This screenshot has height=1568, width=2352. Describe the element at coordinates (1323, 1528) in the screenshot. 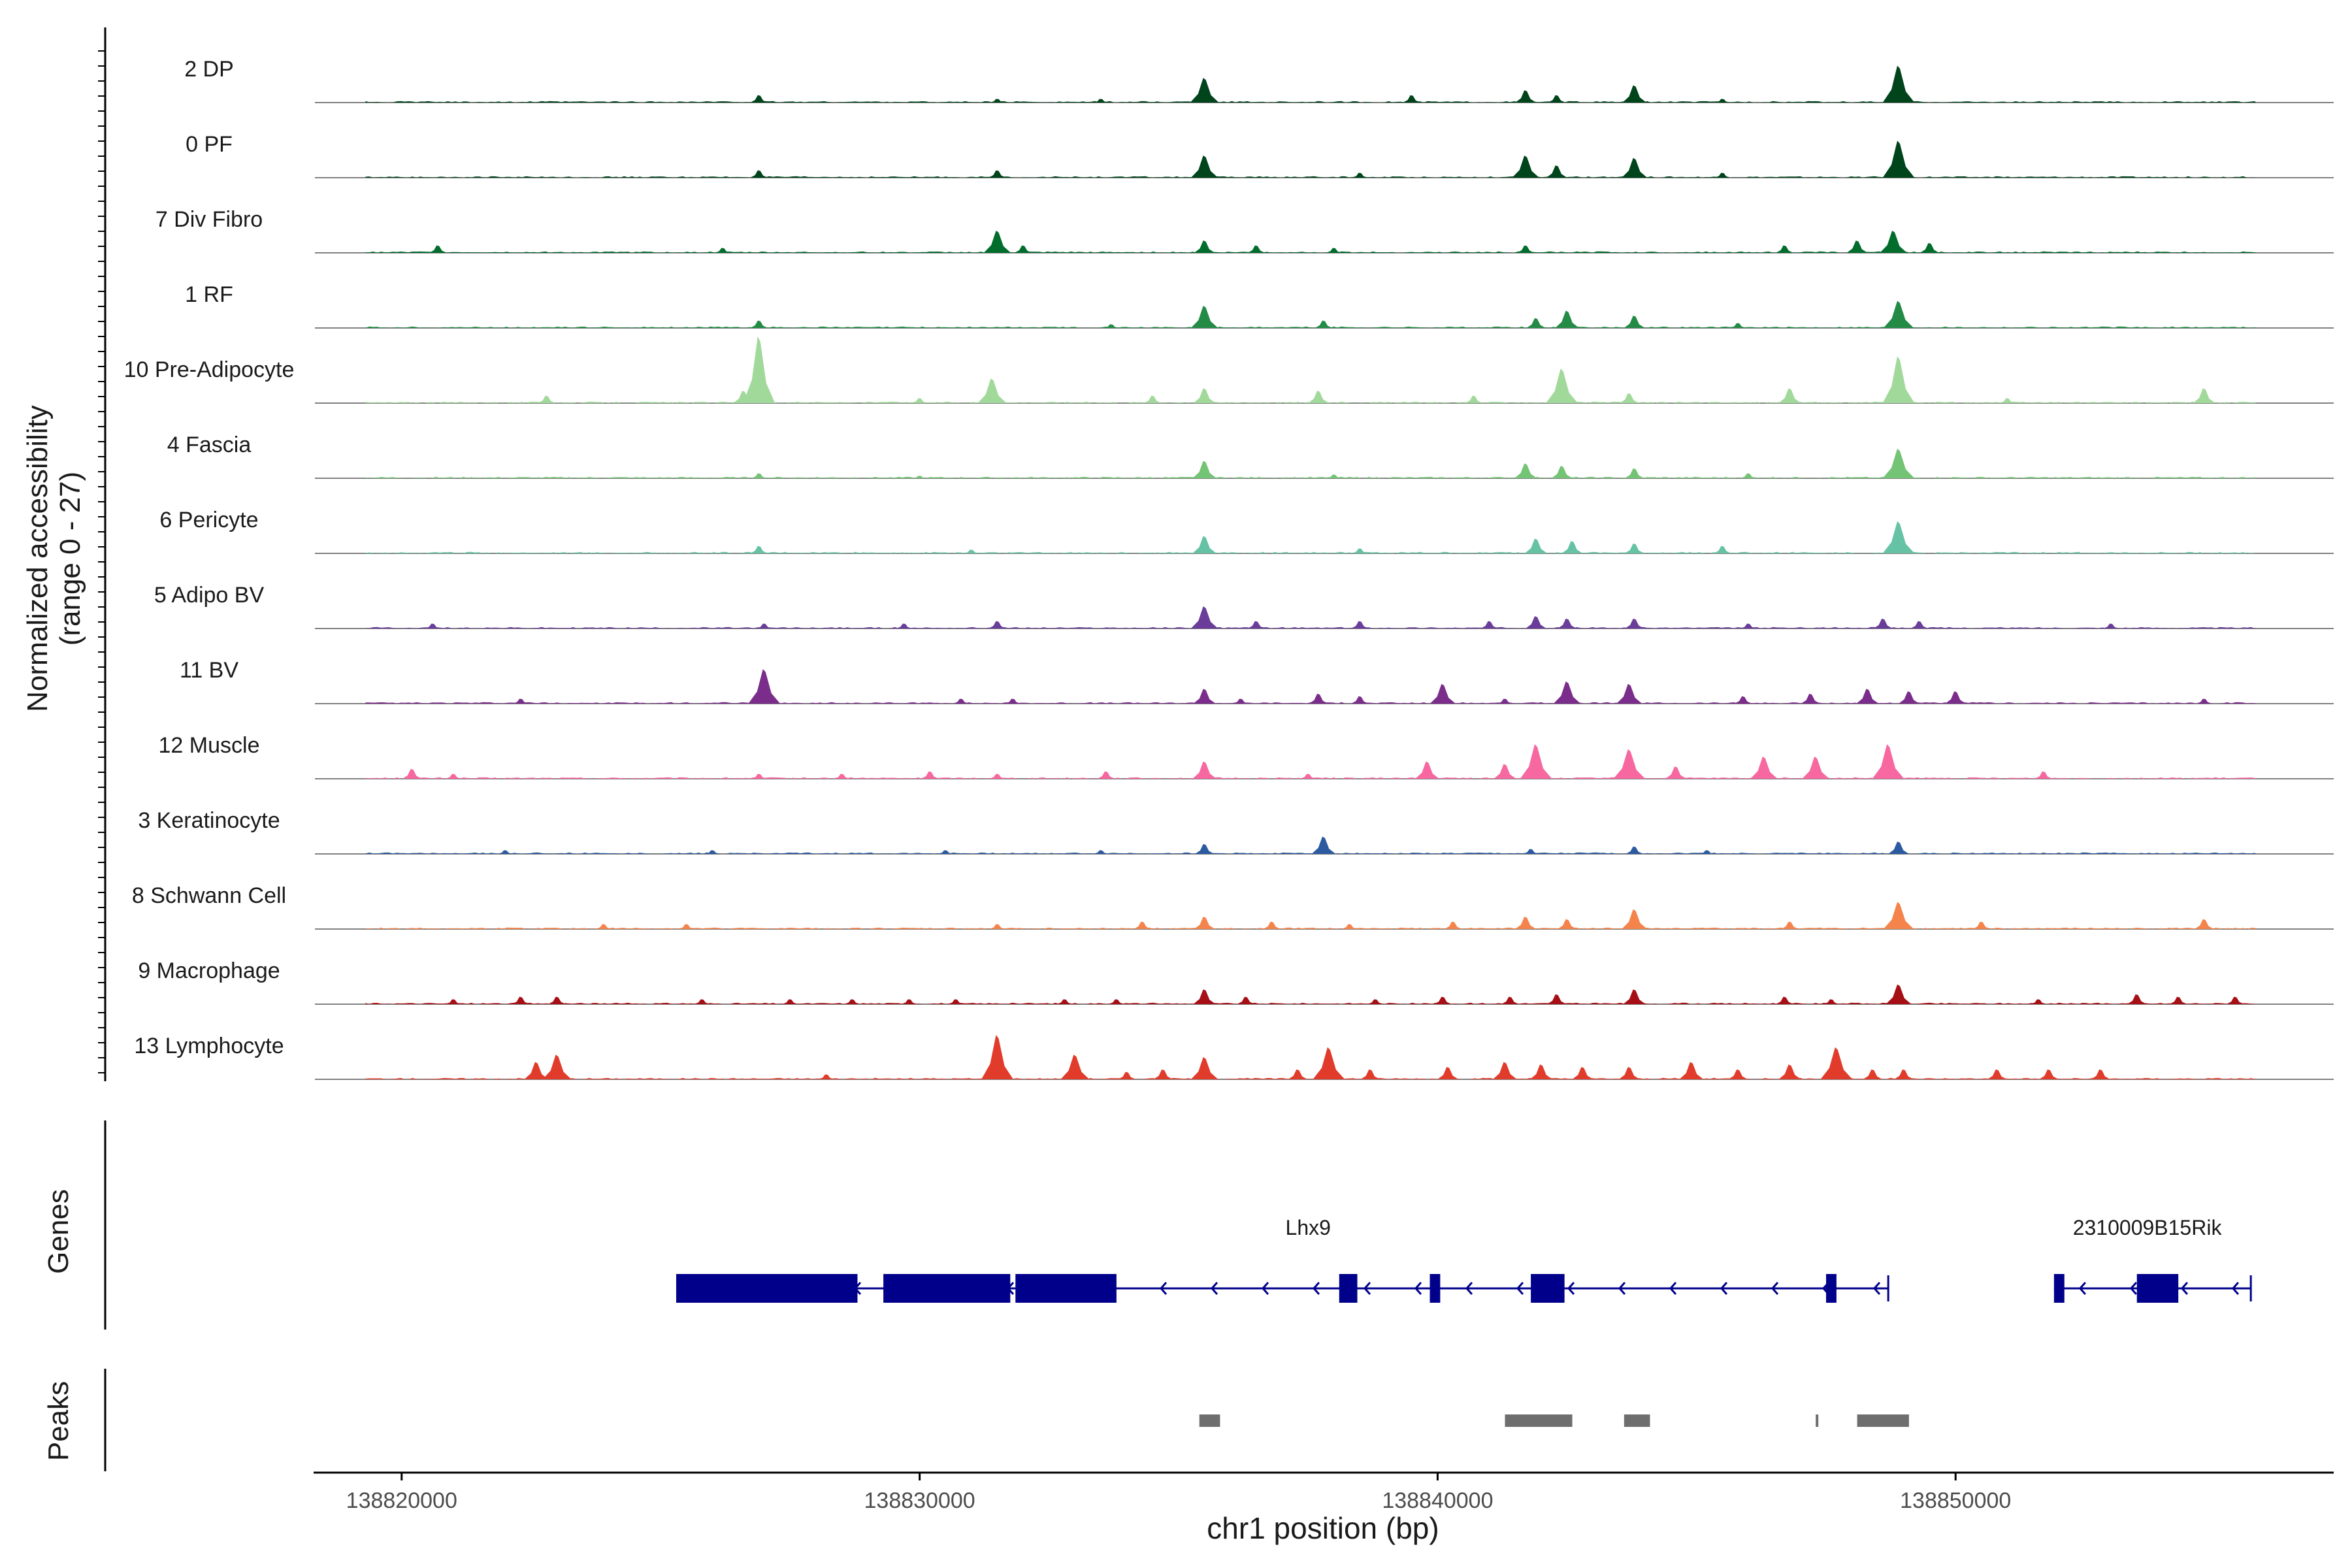

I see `x-axis-title: chr1 position (bp)` at that location.